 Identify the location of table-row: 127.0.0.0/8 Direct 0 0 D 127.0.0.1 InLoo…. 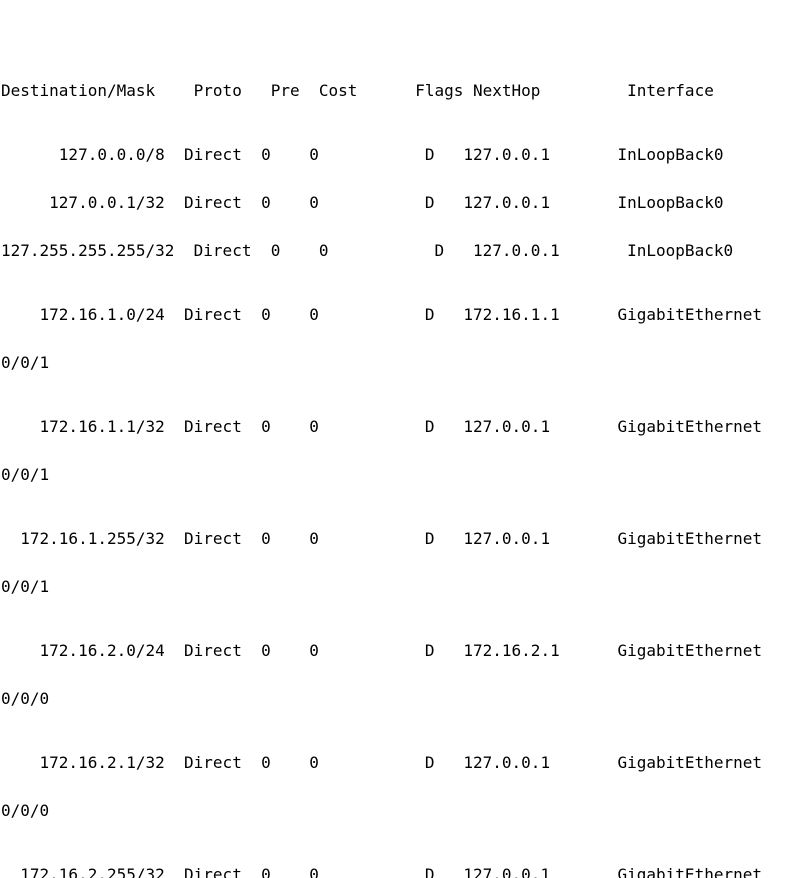
(362, 154).